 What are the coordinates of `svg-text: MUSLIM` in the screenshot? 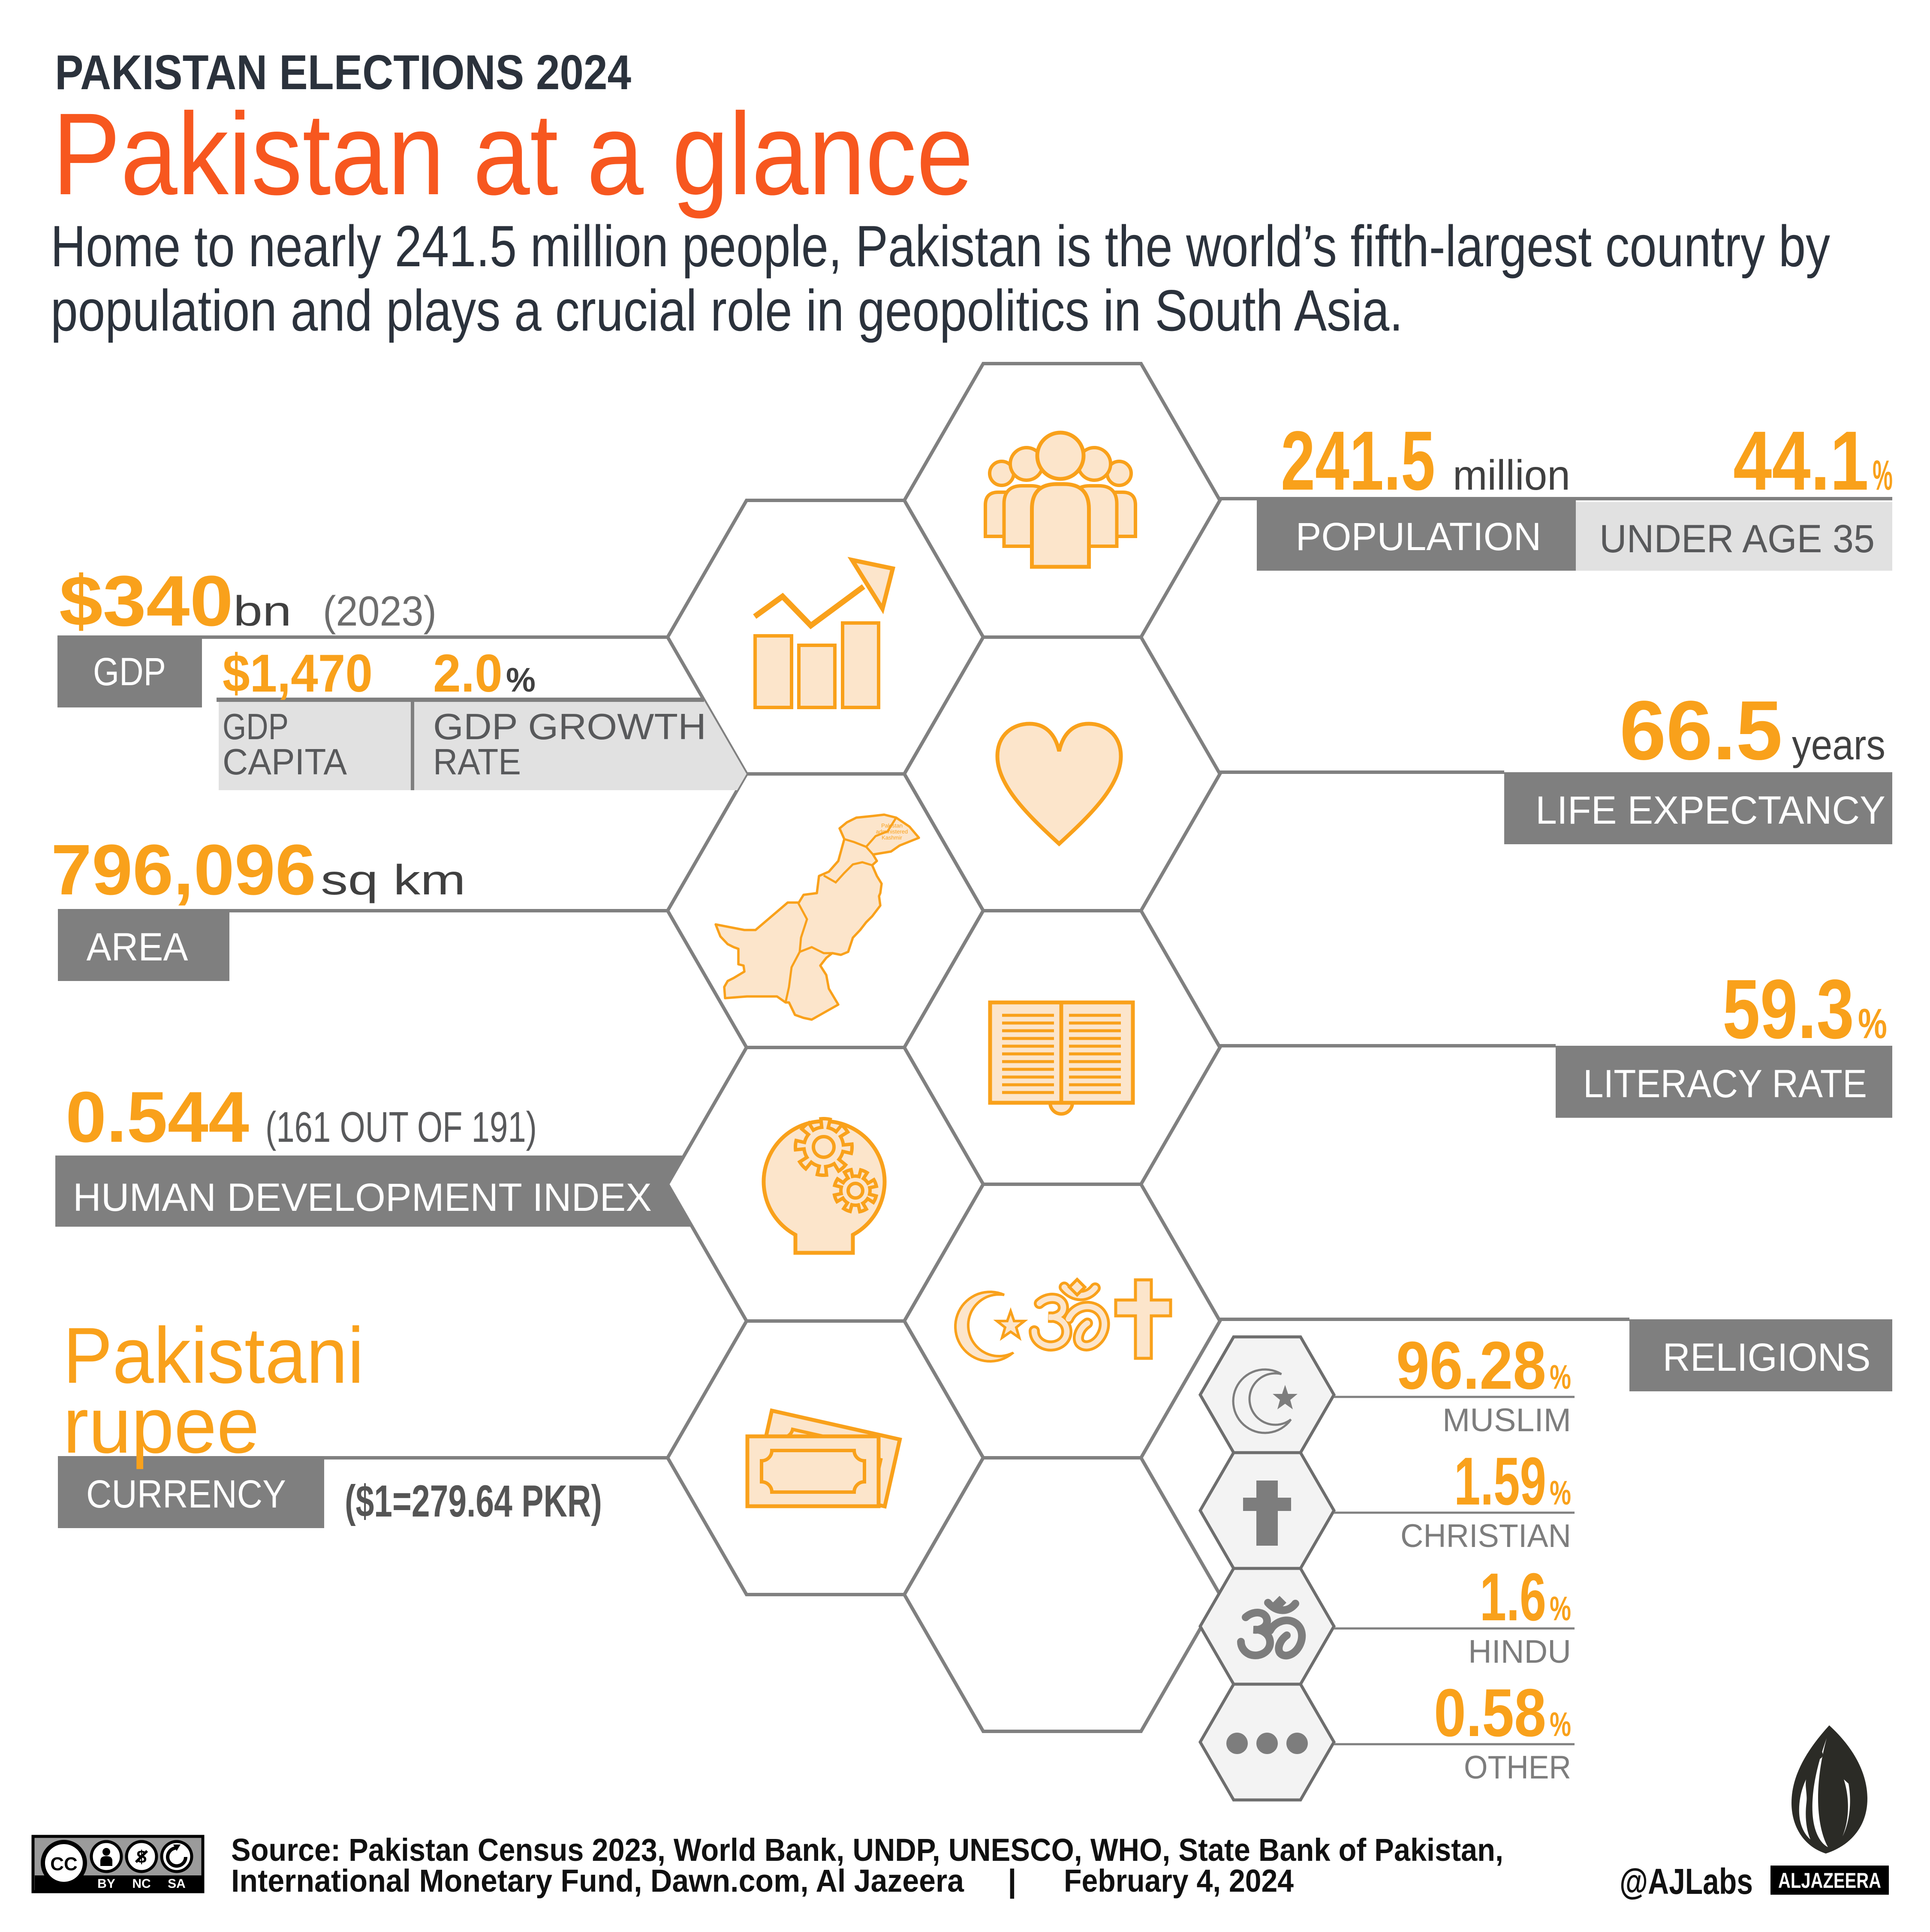 It's located at (1507, 1420).